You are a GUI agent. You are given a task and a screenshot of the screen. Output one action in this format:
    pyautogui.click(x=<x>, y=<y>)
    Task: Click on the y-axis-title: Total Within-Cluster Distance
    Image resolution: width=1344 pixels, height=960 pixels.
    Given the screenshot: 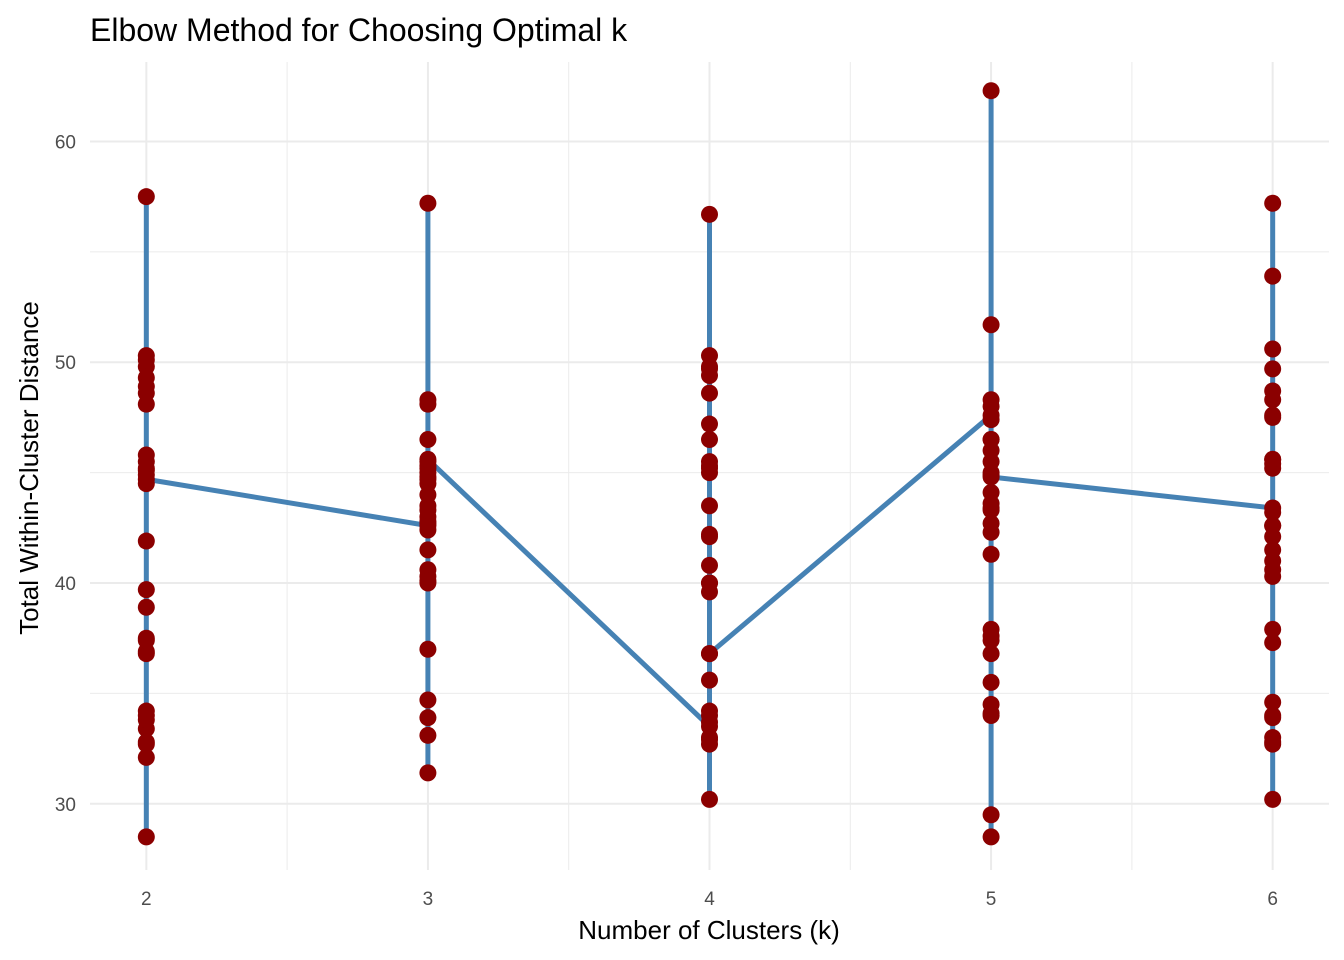 What is the action you would take?
    pyautogui.click(x=29, y=468)
    